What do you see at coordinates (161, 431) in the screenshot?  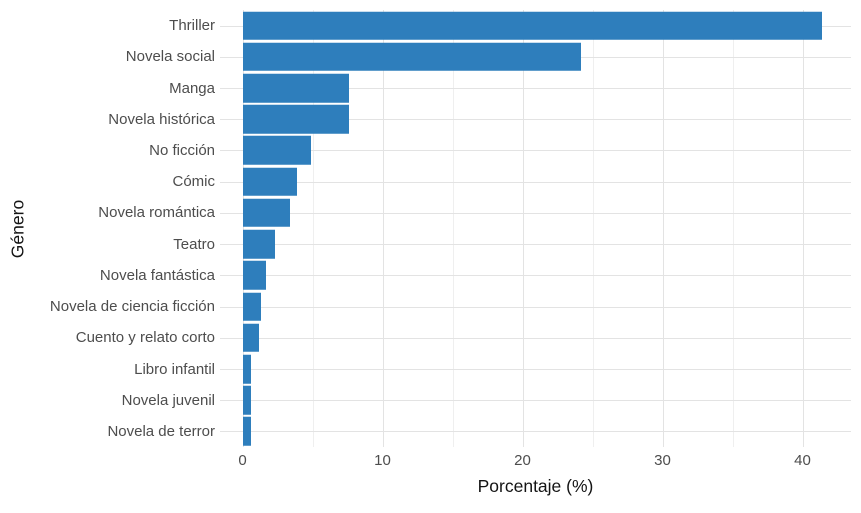 I see `y-tick-label: Novela de terror` at bounding box center [161, 431].